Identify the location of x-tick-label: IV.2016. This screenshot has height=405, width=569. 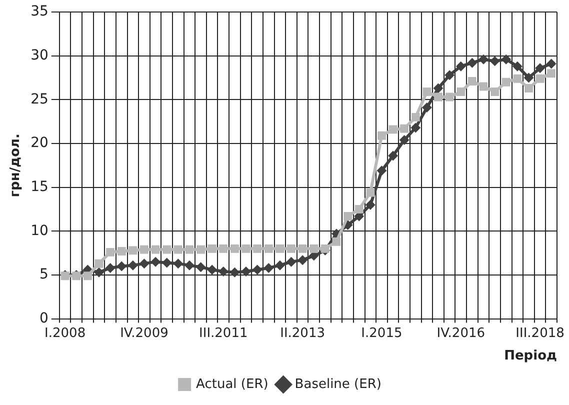
(461, 333).